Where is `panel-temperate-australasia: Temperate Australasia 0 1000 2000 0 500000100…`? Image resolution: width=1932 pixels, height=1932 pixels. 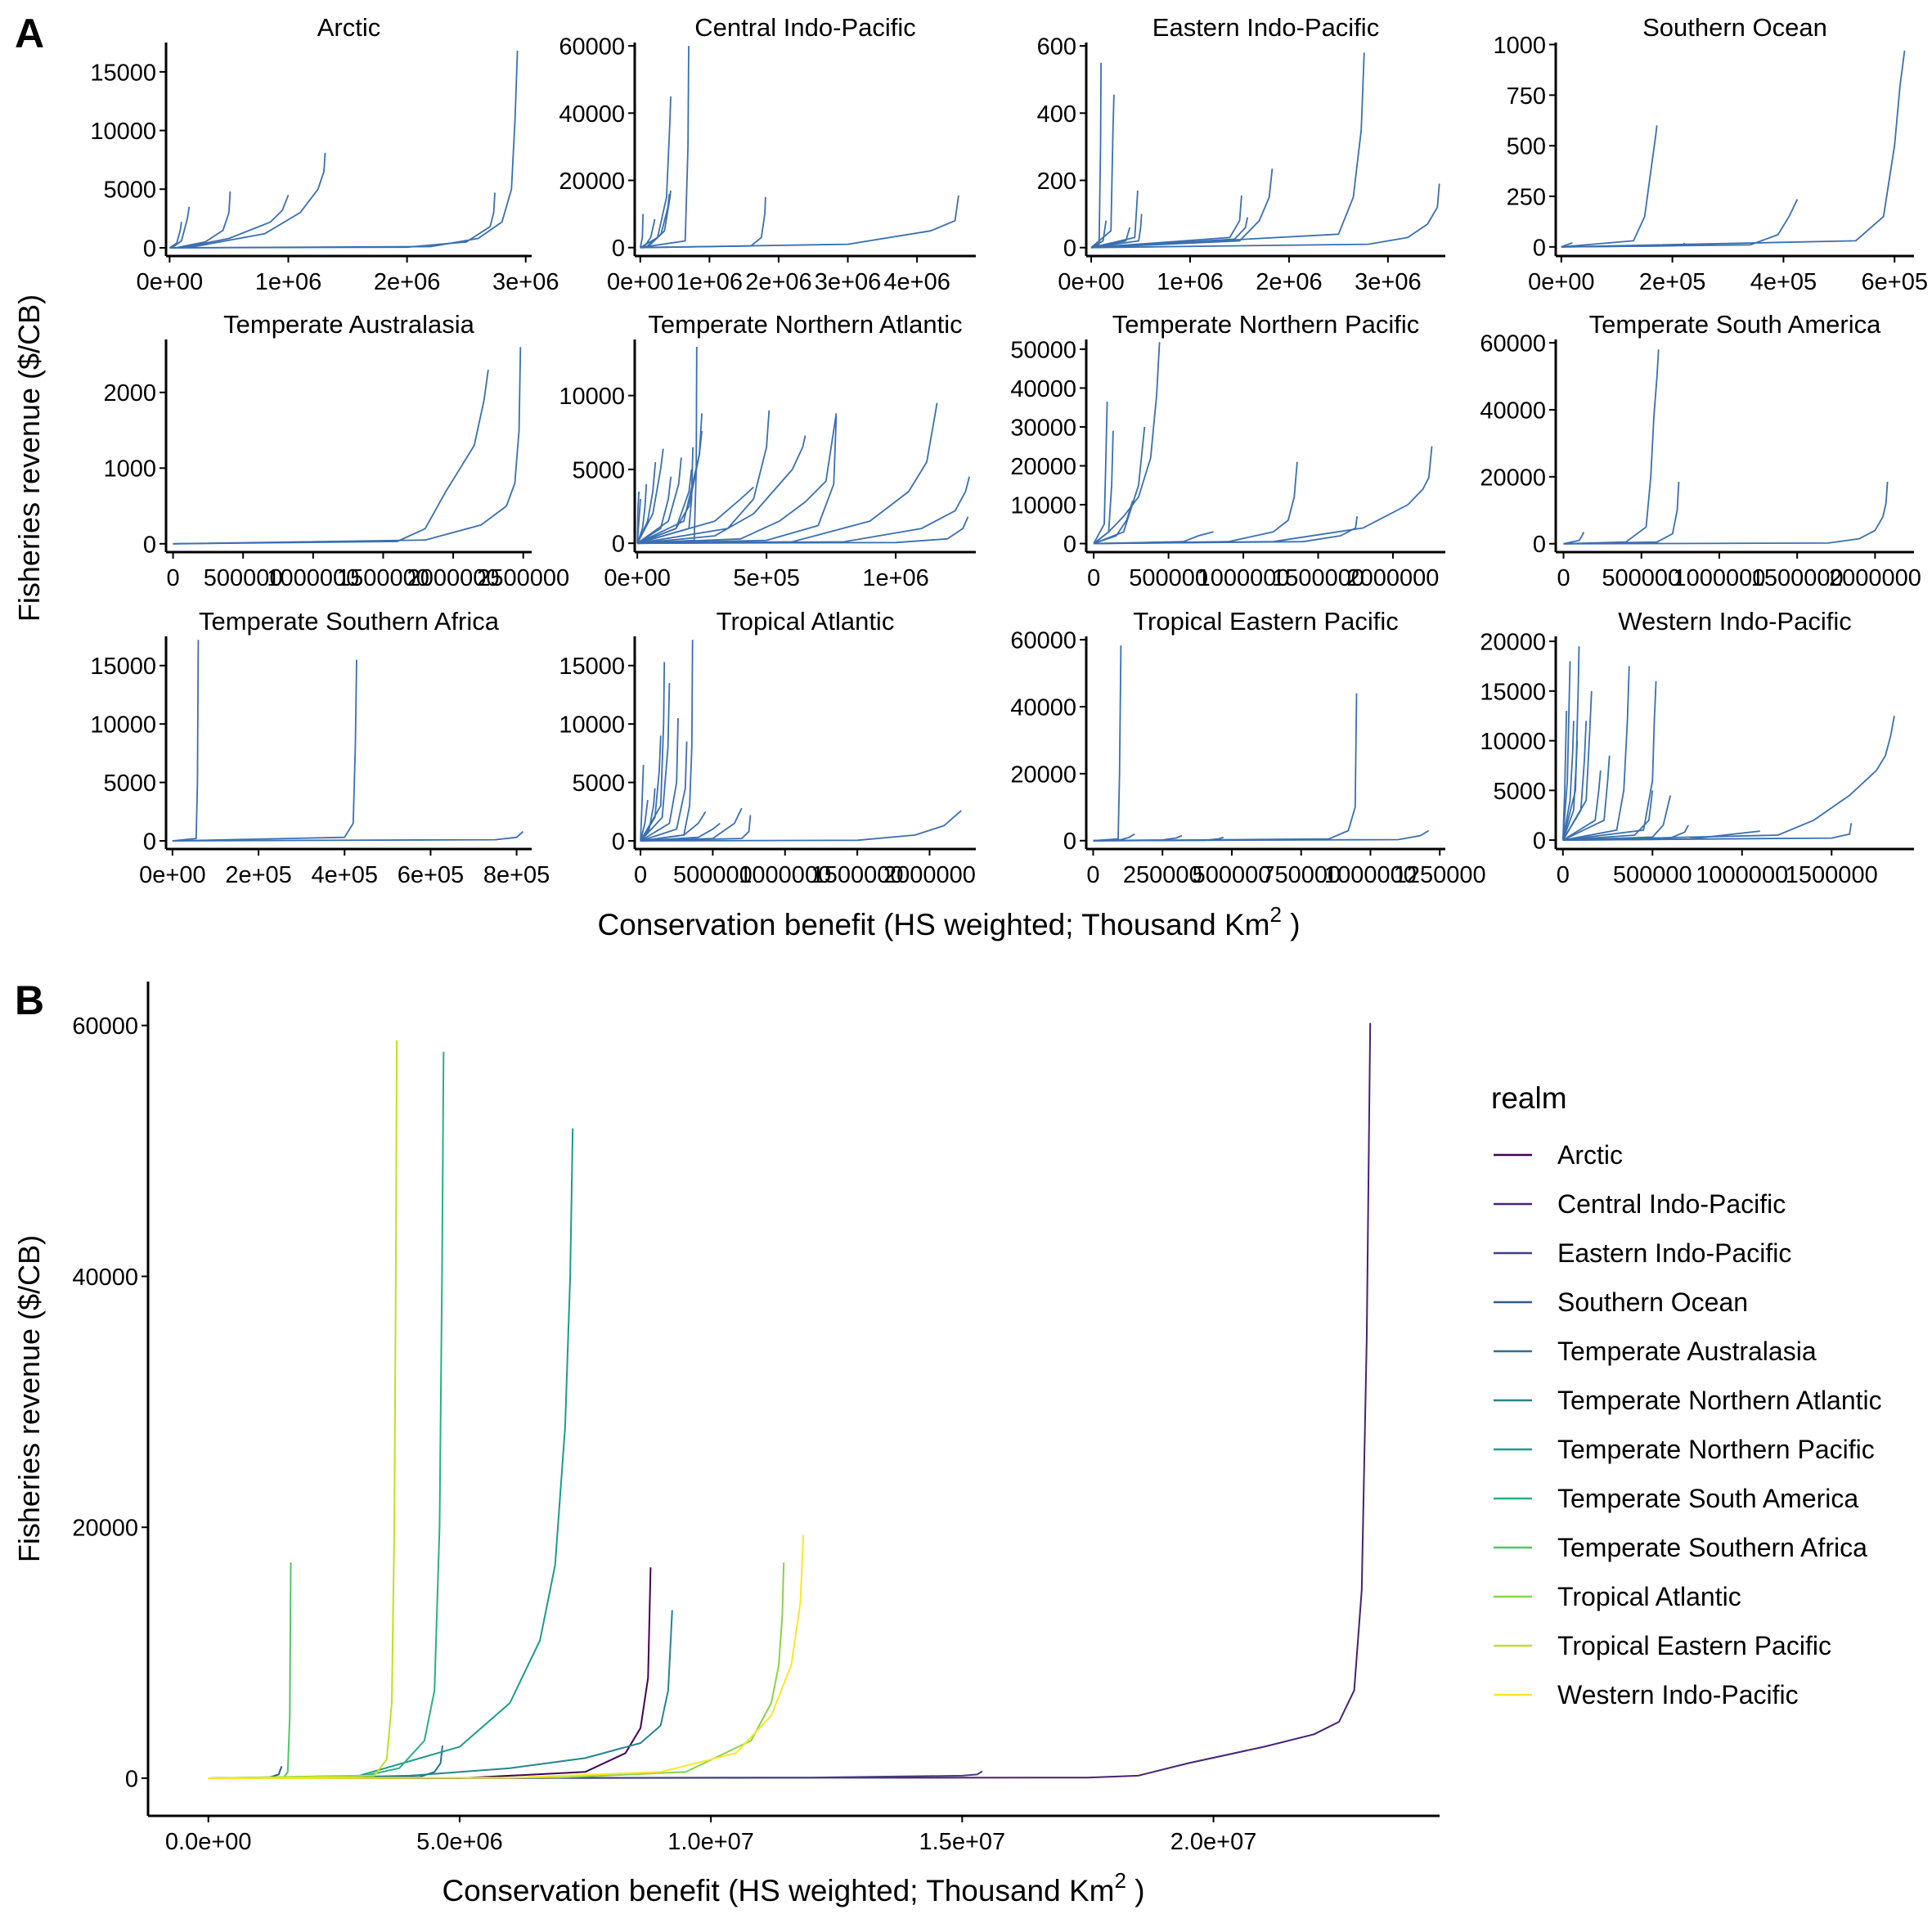 panel-temperate-australasia: Temperate Australasia 0 1000 2000 0 500000100… is located at coordinates (336, 451).